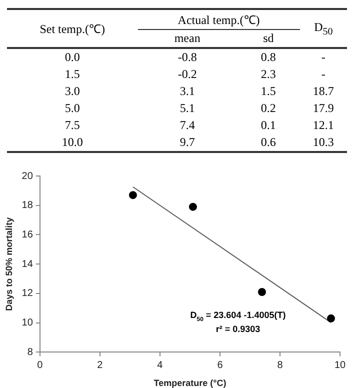  Describe the element at coordinates (219, 19) in the screenshot. I see `text: Actual temp.(℃)` at that location.